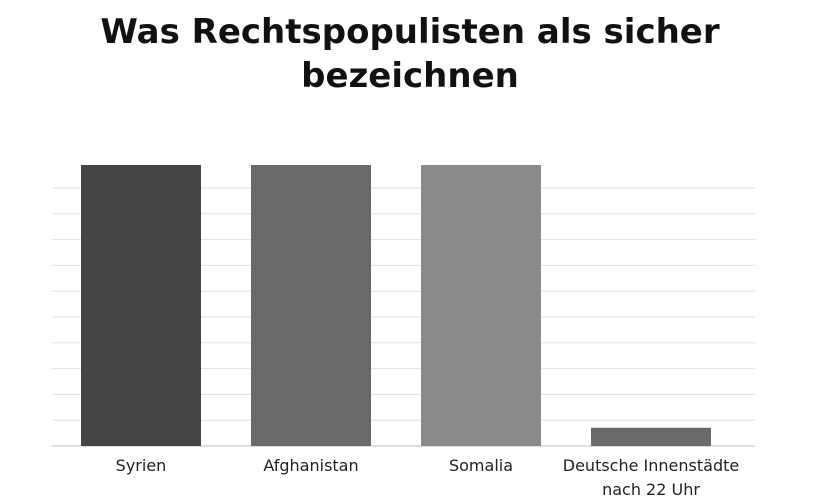 The width and height of the screenshot is (819, 500). Describe the element at coordinates (651, 477) in the screenshot. I see `category-label-3: Deutsche Innenstädte nach 22 Uhr` at that location.